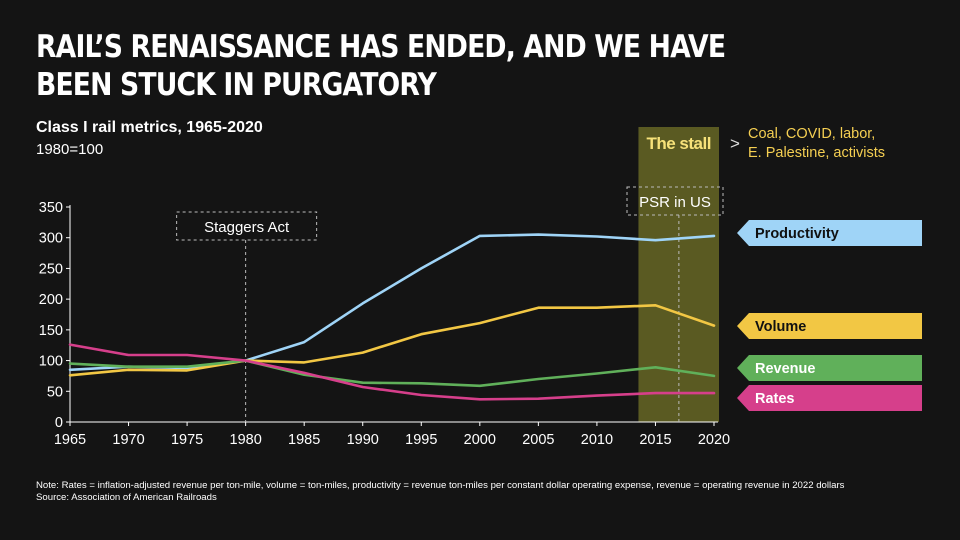 The width and height of the screenshot is (960, 540). Describe the element at coordinates (655, 440) in the screenshot. I see `x-tick-label: 2015` at that location.